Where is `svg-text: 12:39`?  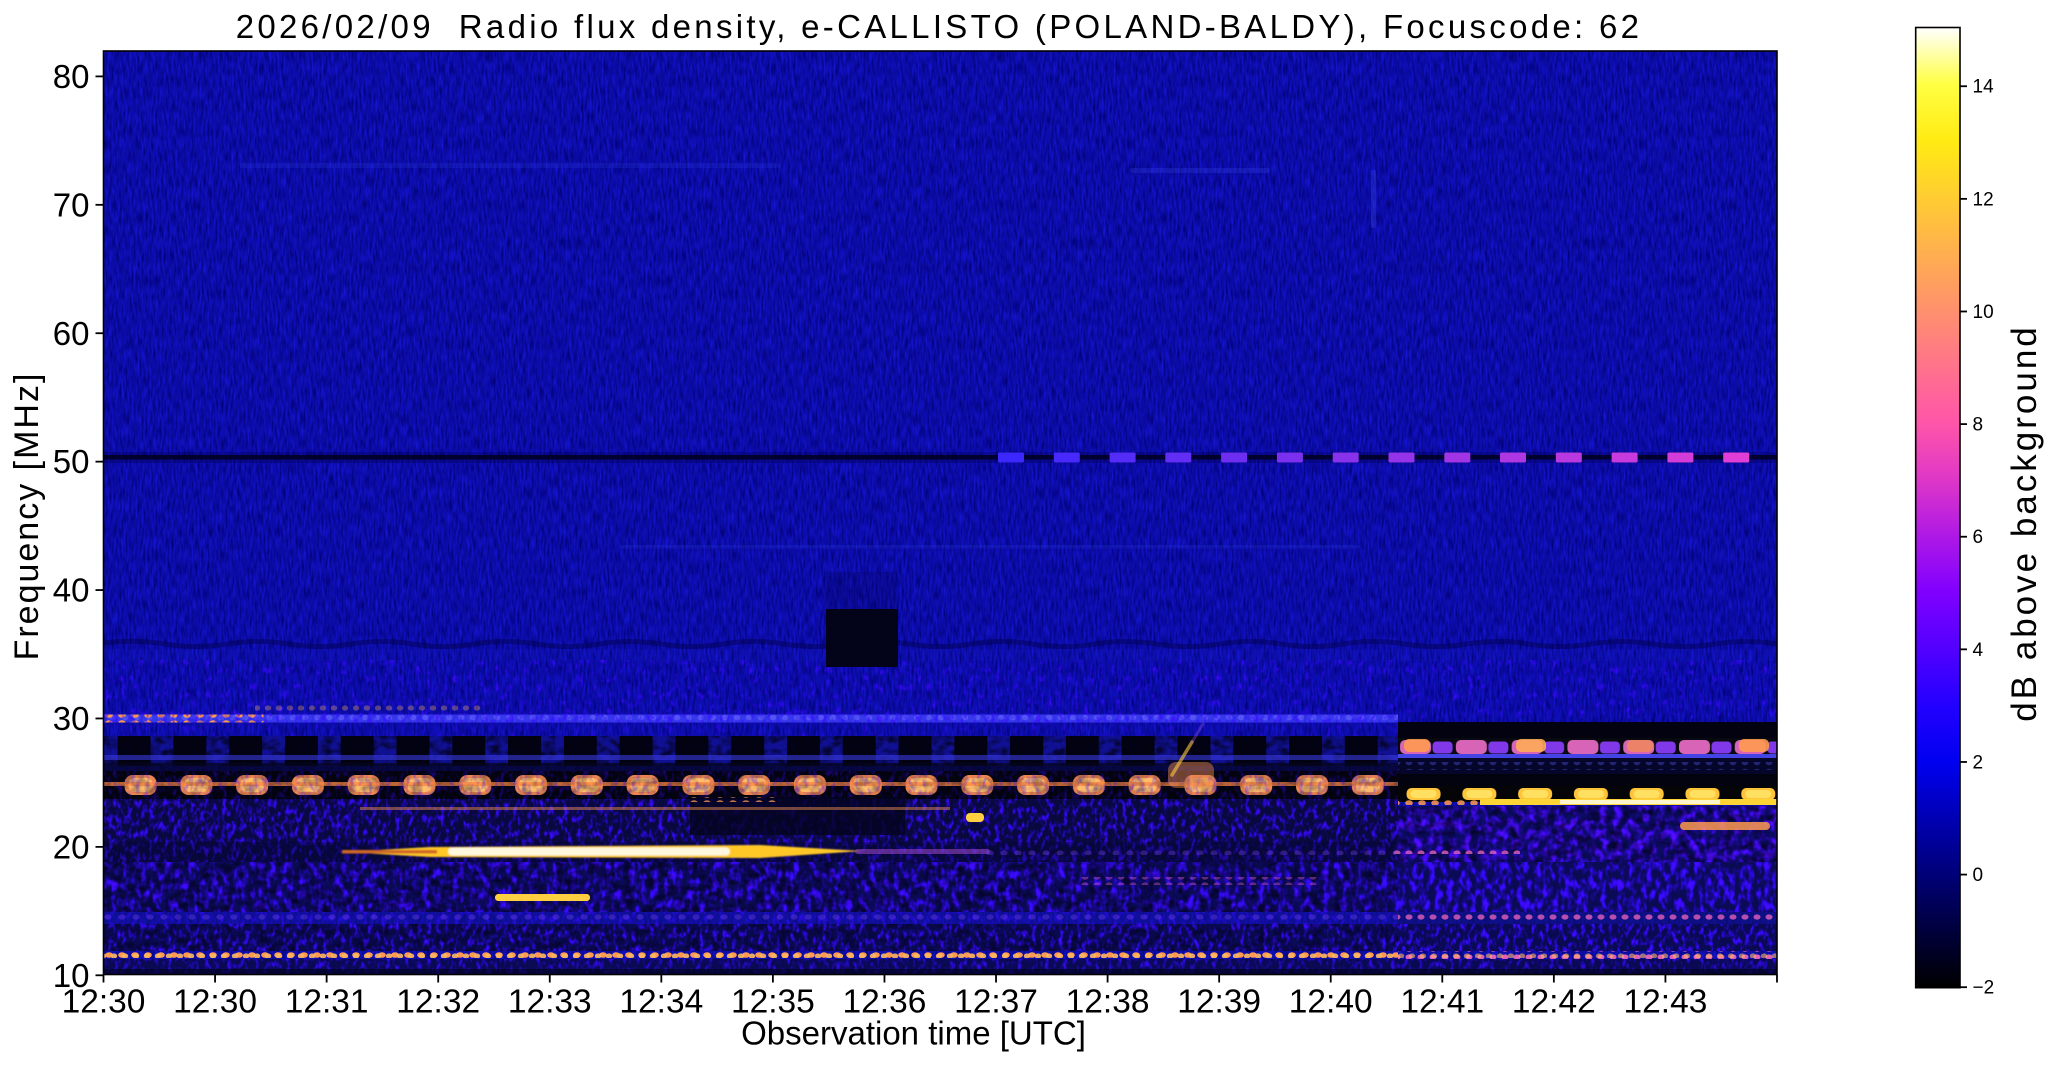
svg-text: 12:39 is located at coordinates (1219, 1002).